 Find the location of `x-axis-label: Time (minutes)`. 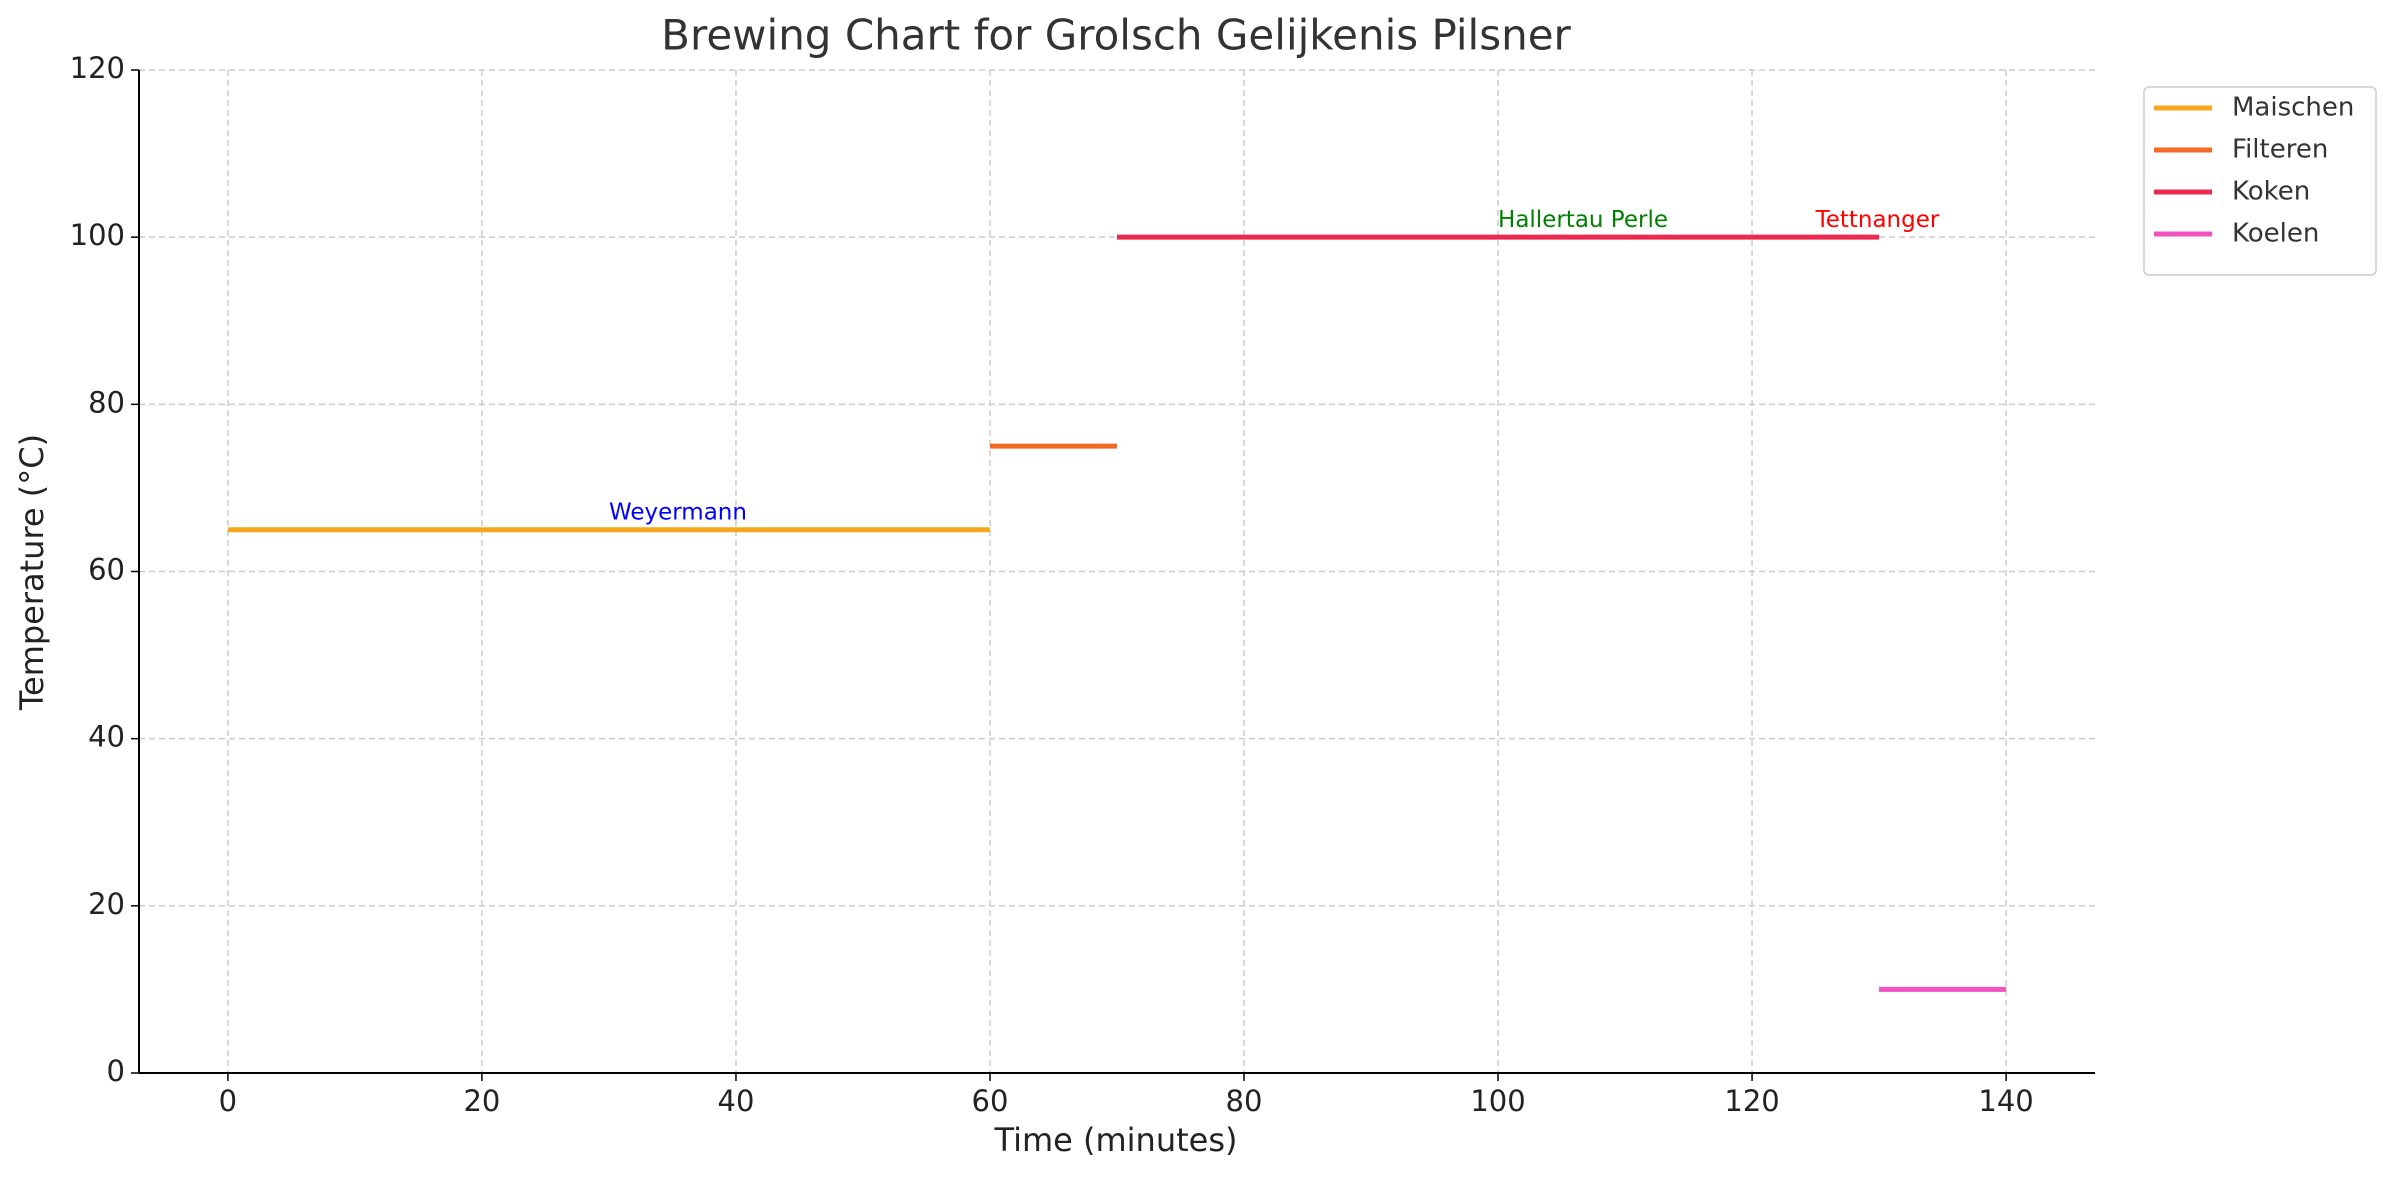

x-axis-label: Time (minutes) is located at coordinates (1116, 1140).